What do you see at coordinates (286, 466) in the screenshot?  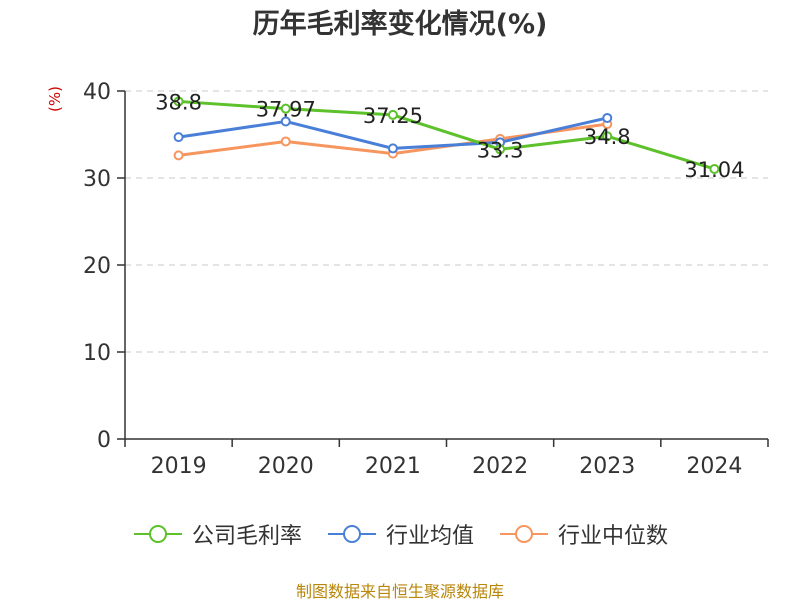 I see `x-tick-label: 2020` at bounding box center [286, 466].